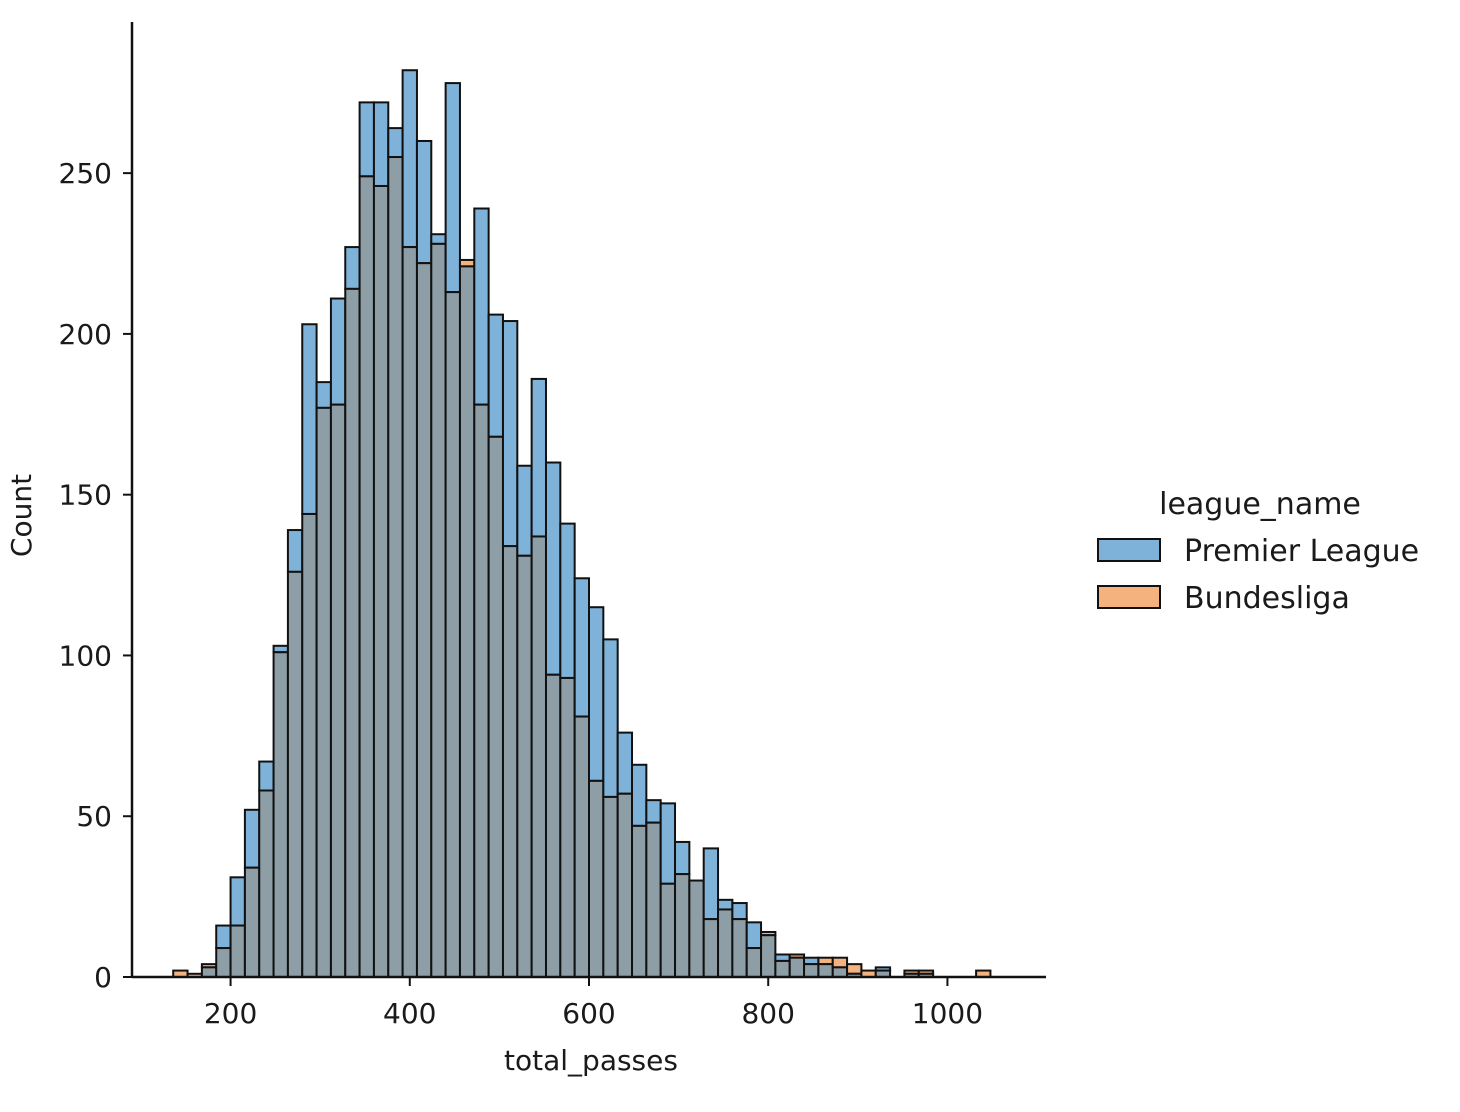 The height and width of the screenshot is (1112, 1460). What do you see at coordinates (21, 515) in the screenshot?
I see `y-axis-label: Count` at bounding box center [21, 515].